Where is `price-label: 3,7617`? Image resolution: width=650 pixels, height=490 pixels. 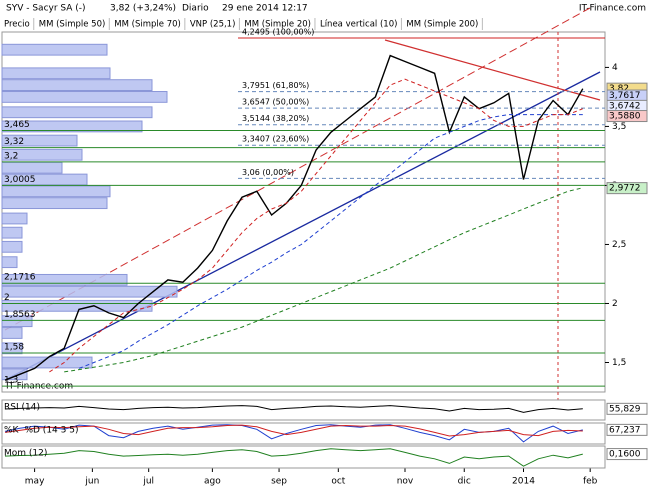 price-label: 3,7617 is located at coordinates (625, 96).